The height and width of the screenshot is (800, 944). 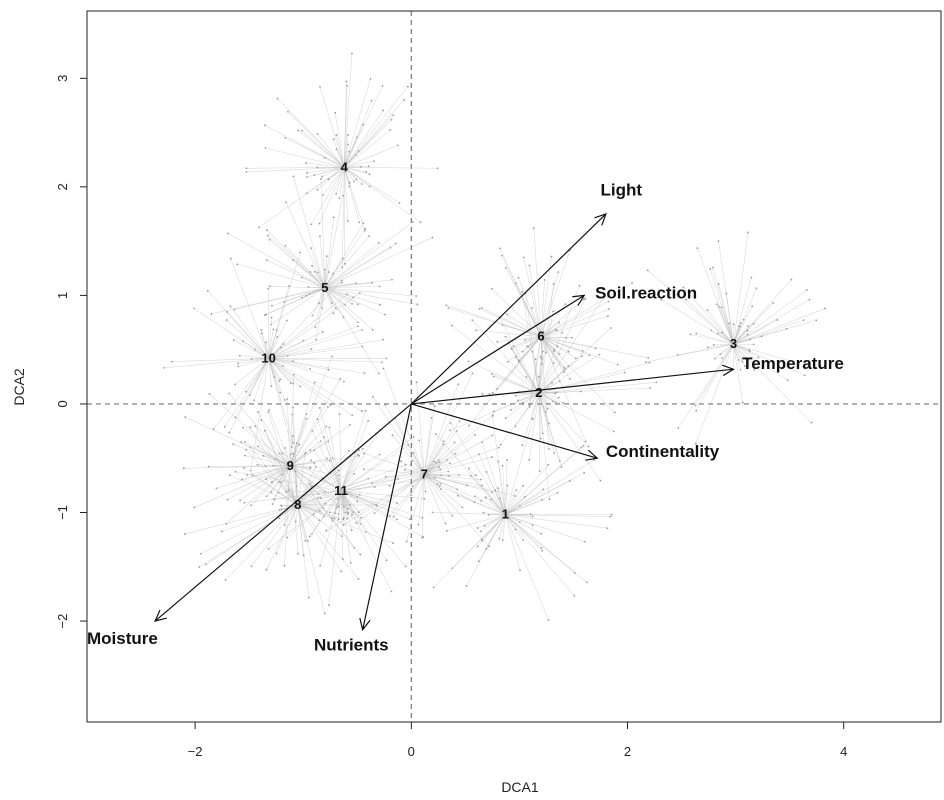 I want to click on vector-label: Moisture, so click(x=122, y=638).